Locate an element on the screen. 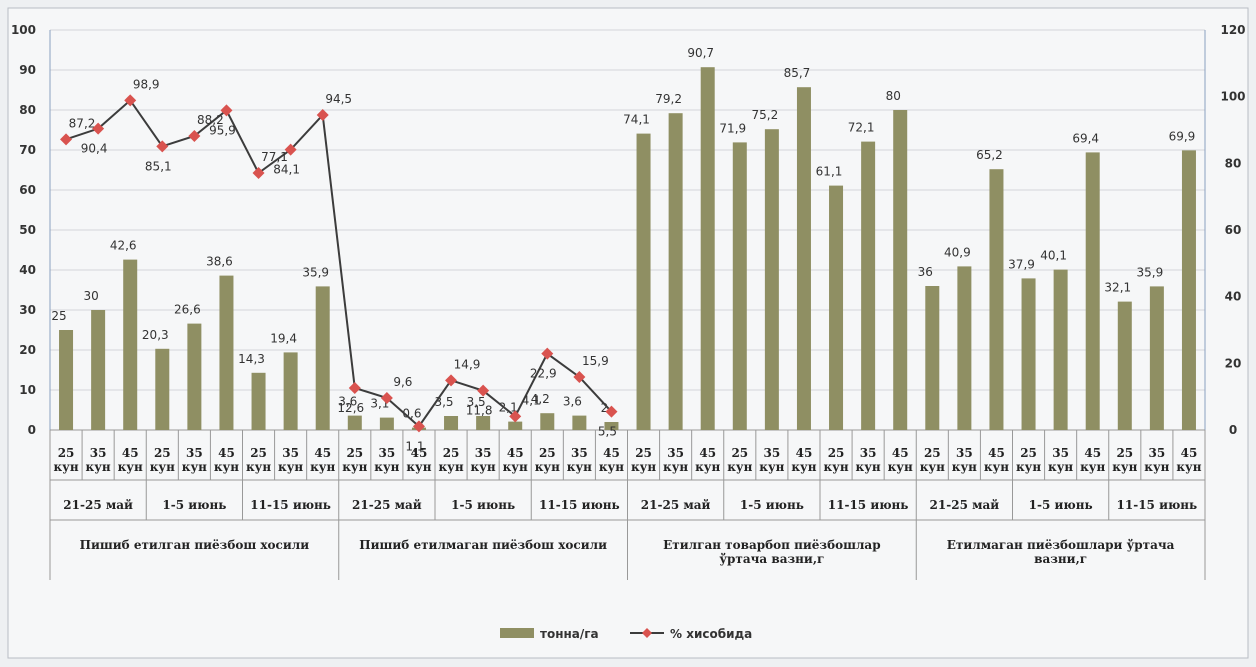 The image size is (1256, 667). bar-value-label: 36 is located at coordinates (925, 272).